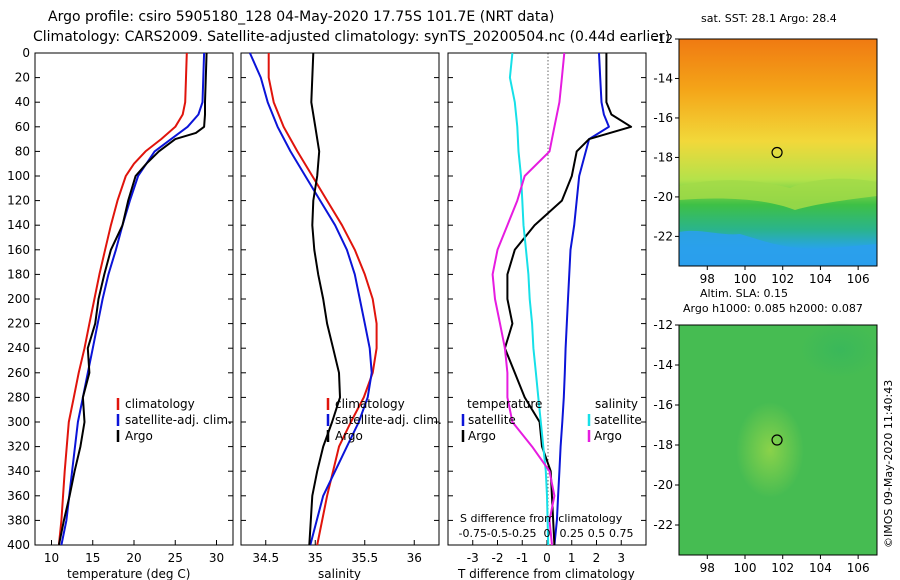 The height and width of the screenshot is (580, 900). What do you see at coordinates (497, 533) in the screenshot?
I see `s-tick-label: -0.5` at bounding box center [497, 533].